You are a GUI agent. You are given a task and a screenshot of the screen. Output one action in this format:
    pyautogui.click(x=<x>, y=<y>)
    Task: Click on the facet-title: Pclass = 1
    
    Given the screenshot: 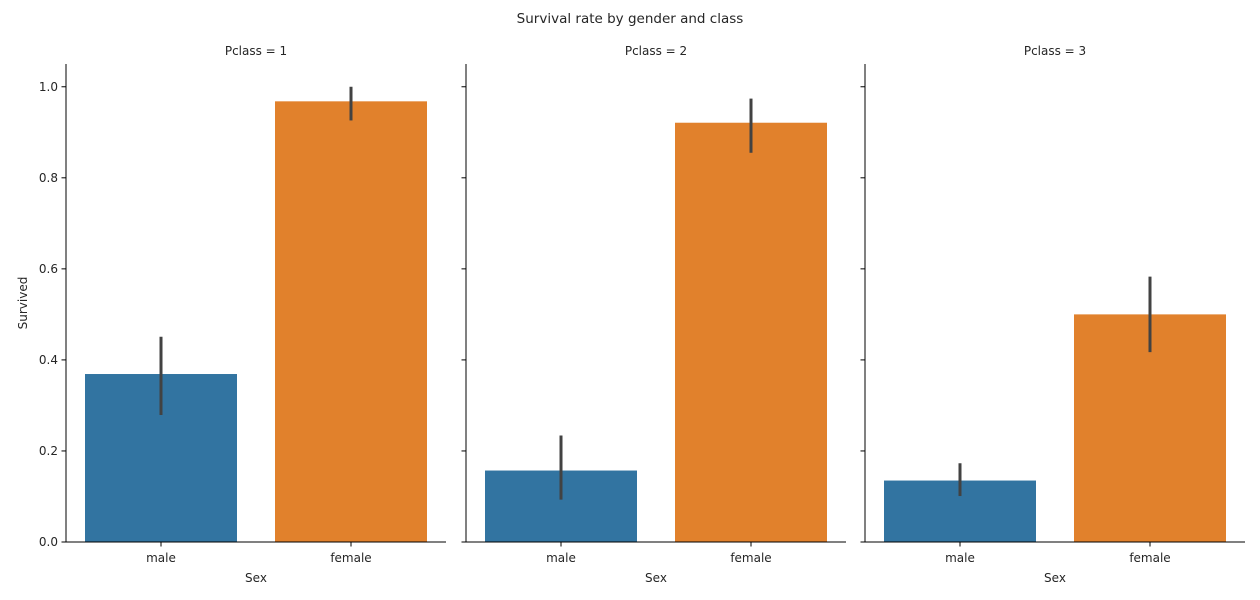 What is the action you would take?
    pyautogui.click(x=256, y=51)
    